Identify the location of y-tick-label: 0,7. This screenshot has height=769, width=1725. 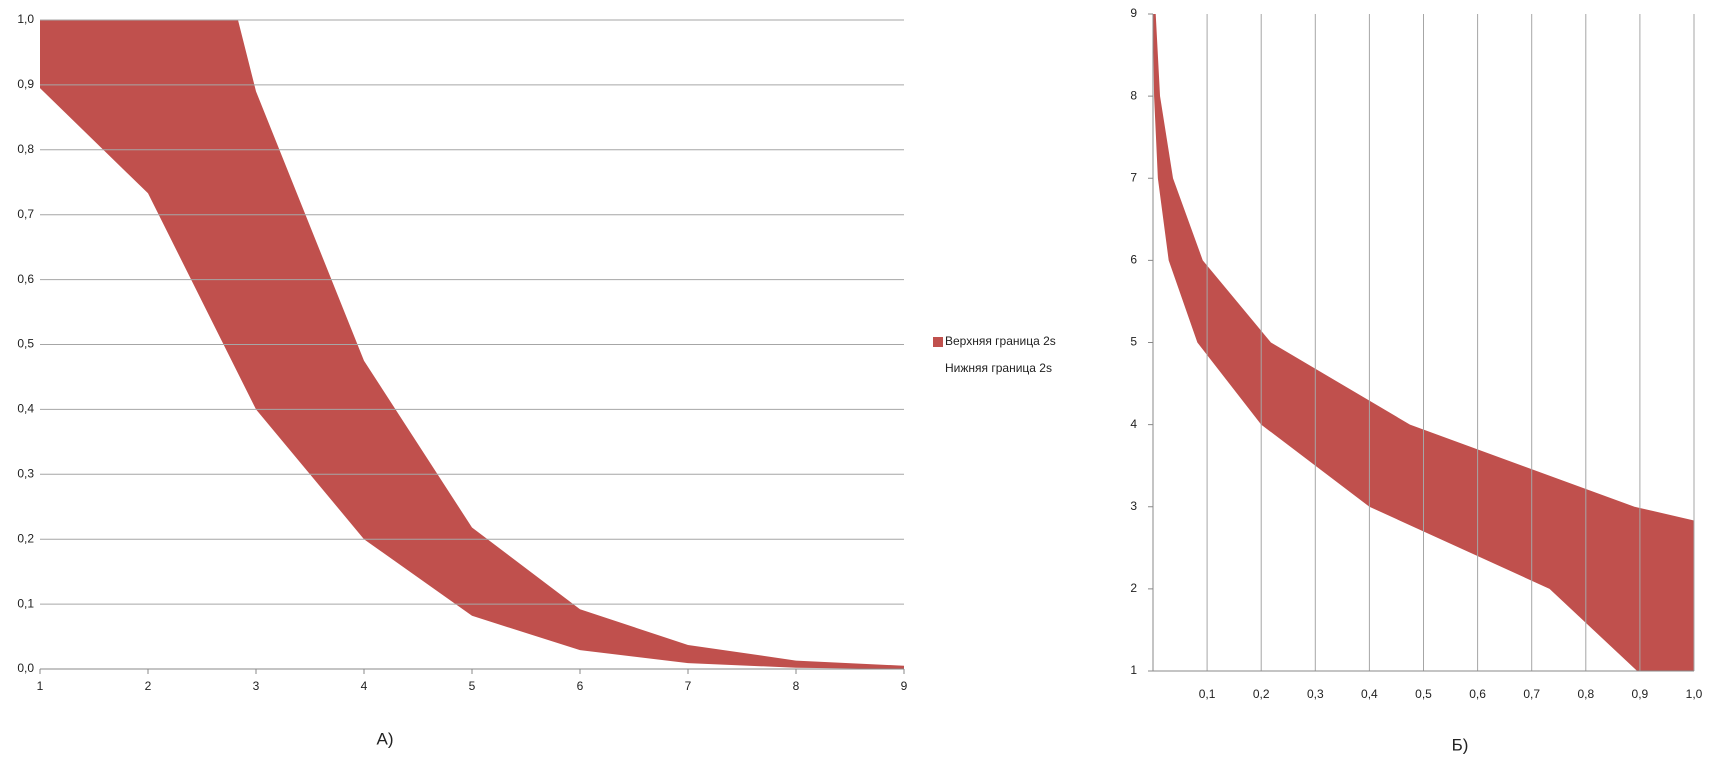
(25, 214).